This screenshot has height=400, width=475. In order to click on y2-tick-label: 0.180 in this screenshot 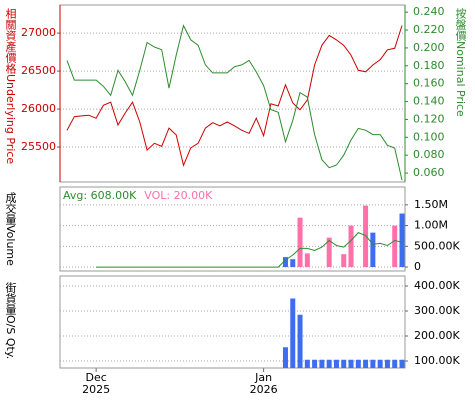, I will do `click(429, 65)`.